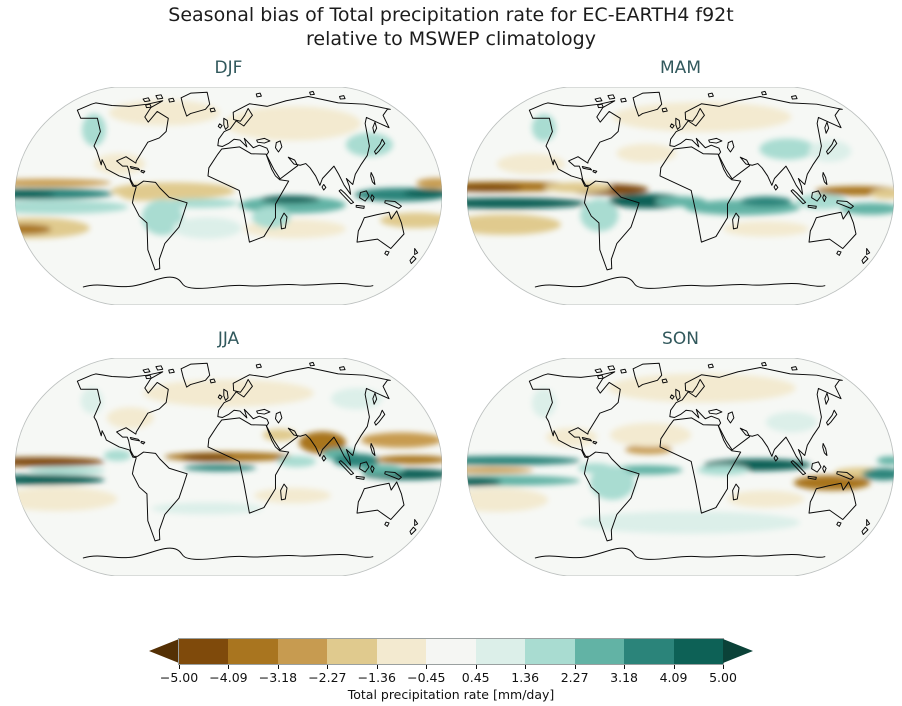 The image size is (902, 706). I want to click on colorbar-tick-label: −3.18, so click(278, 677).